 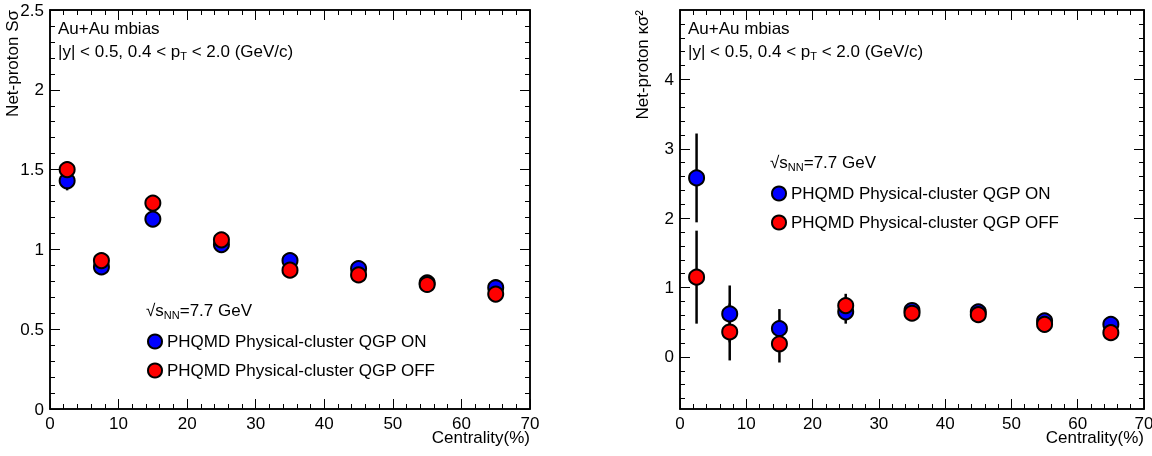 I want to click on y-tick-label: 0.5, so click(x=32, y=329).